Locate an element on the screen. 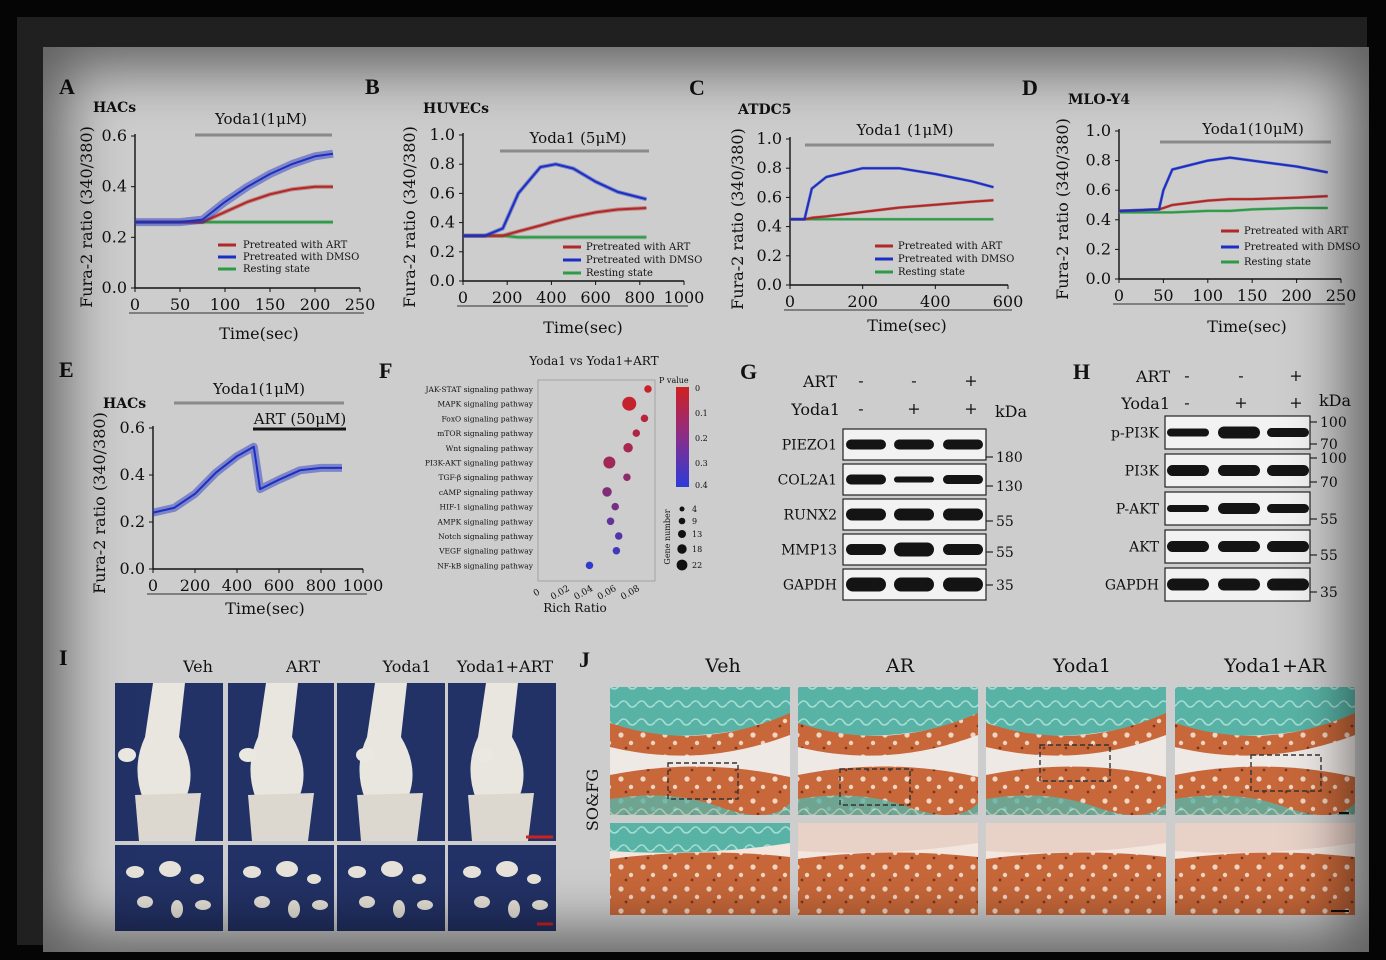  panel-e-treatment-2: ART (50μM) is located at coordinates (300, 419).